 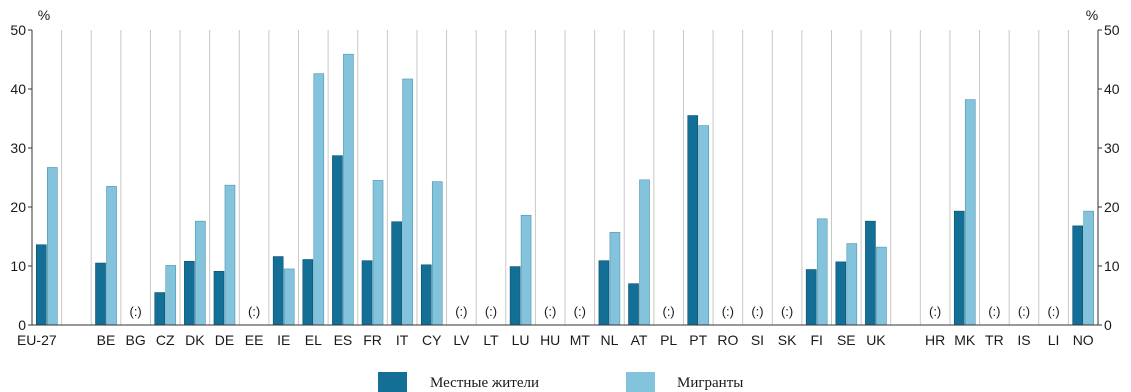 I want to click on x-tick-label-mt: MT, so click(x=580, y=340).